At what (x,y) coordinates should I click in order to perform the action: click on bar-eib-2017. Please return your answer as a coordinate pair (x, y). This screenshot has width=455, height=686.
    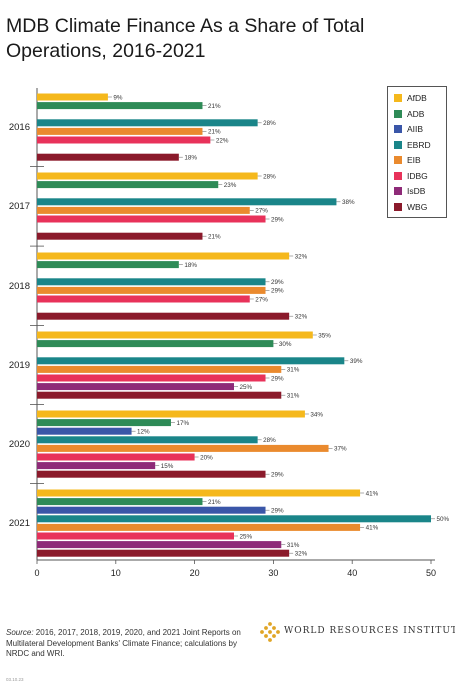
    Looking at the image, I should click on (143, 210).